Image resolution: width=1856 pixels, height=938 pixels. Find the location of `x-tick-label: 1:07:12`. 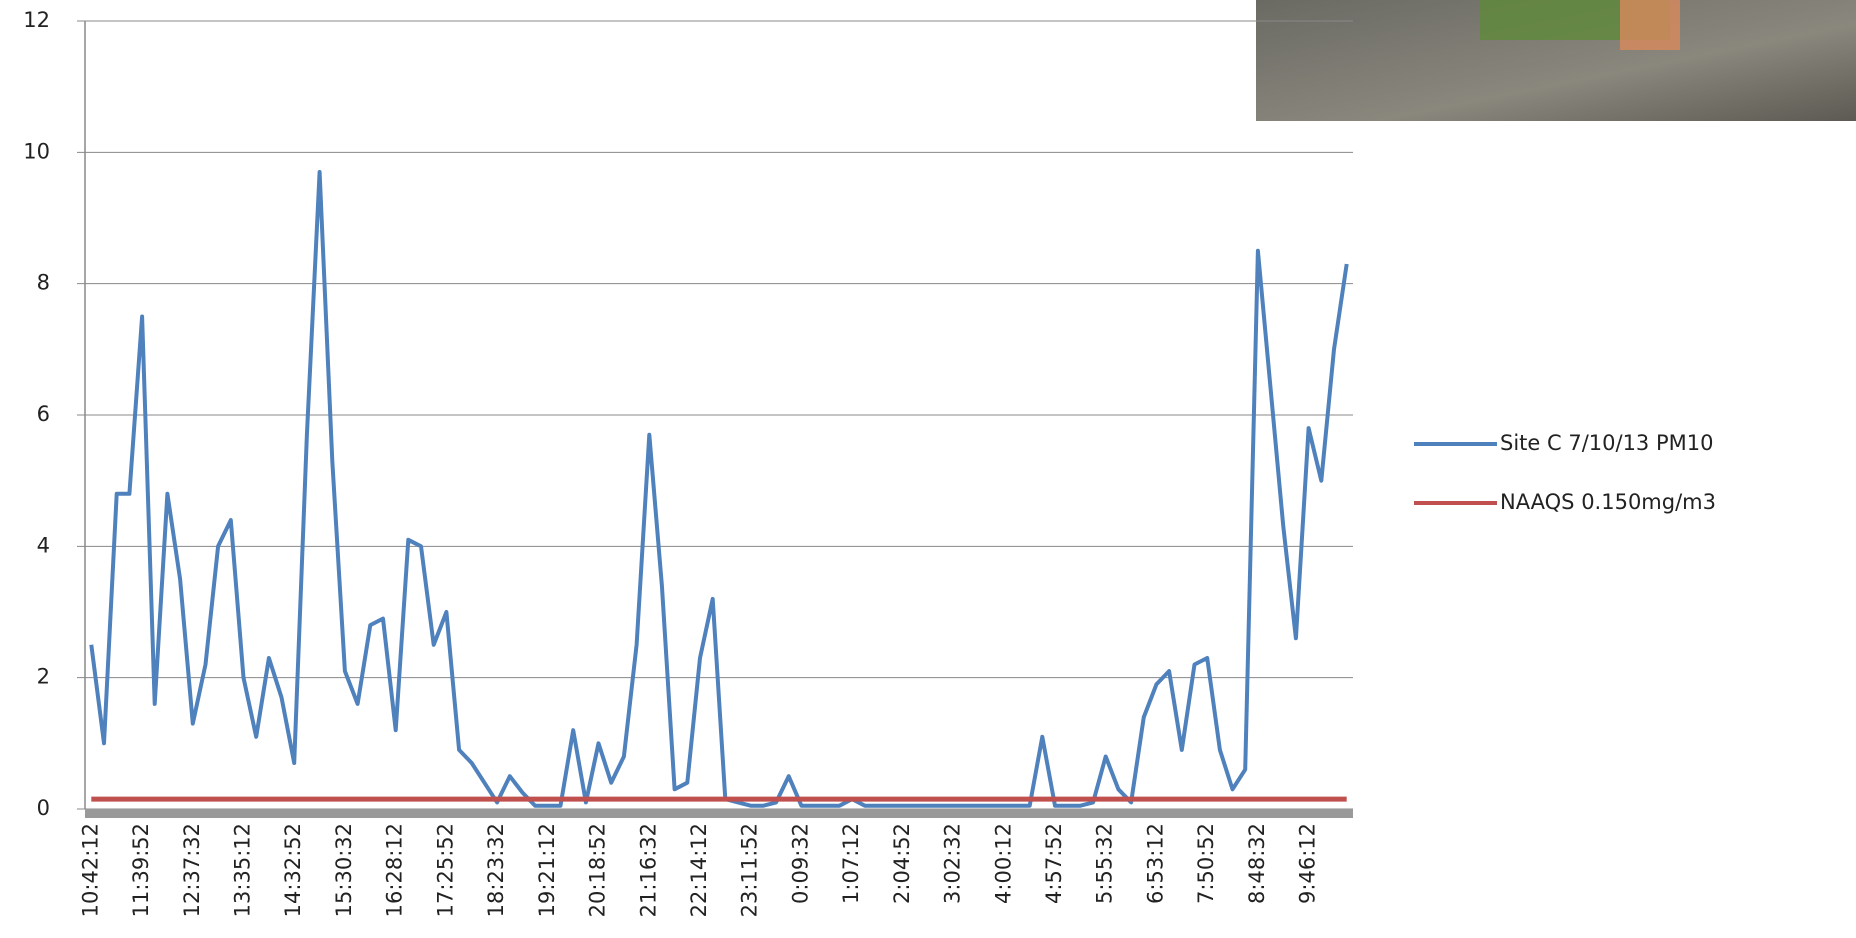

x-tick-label: 1:07:12 is located at coordinates (851, 863).